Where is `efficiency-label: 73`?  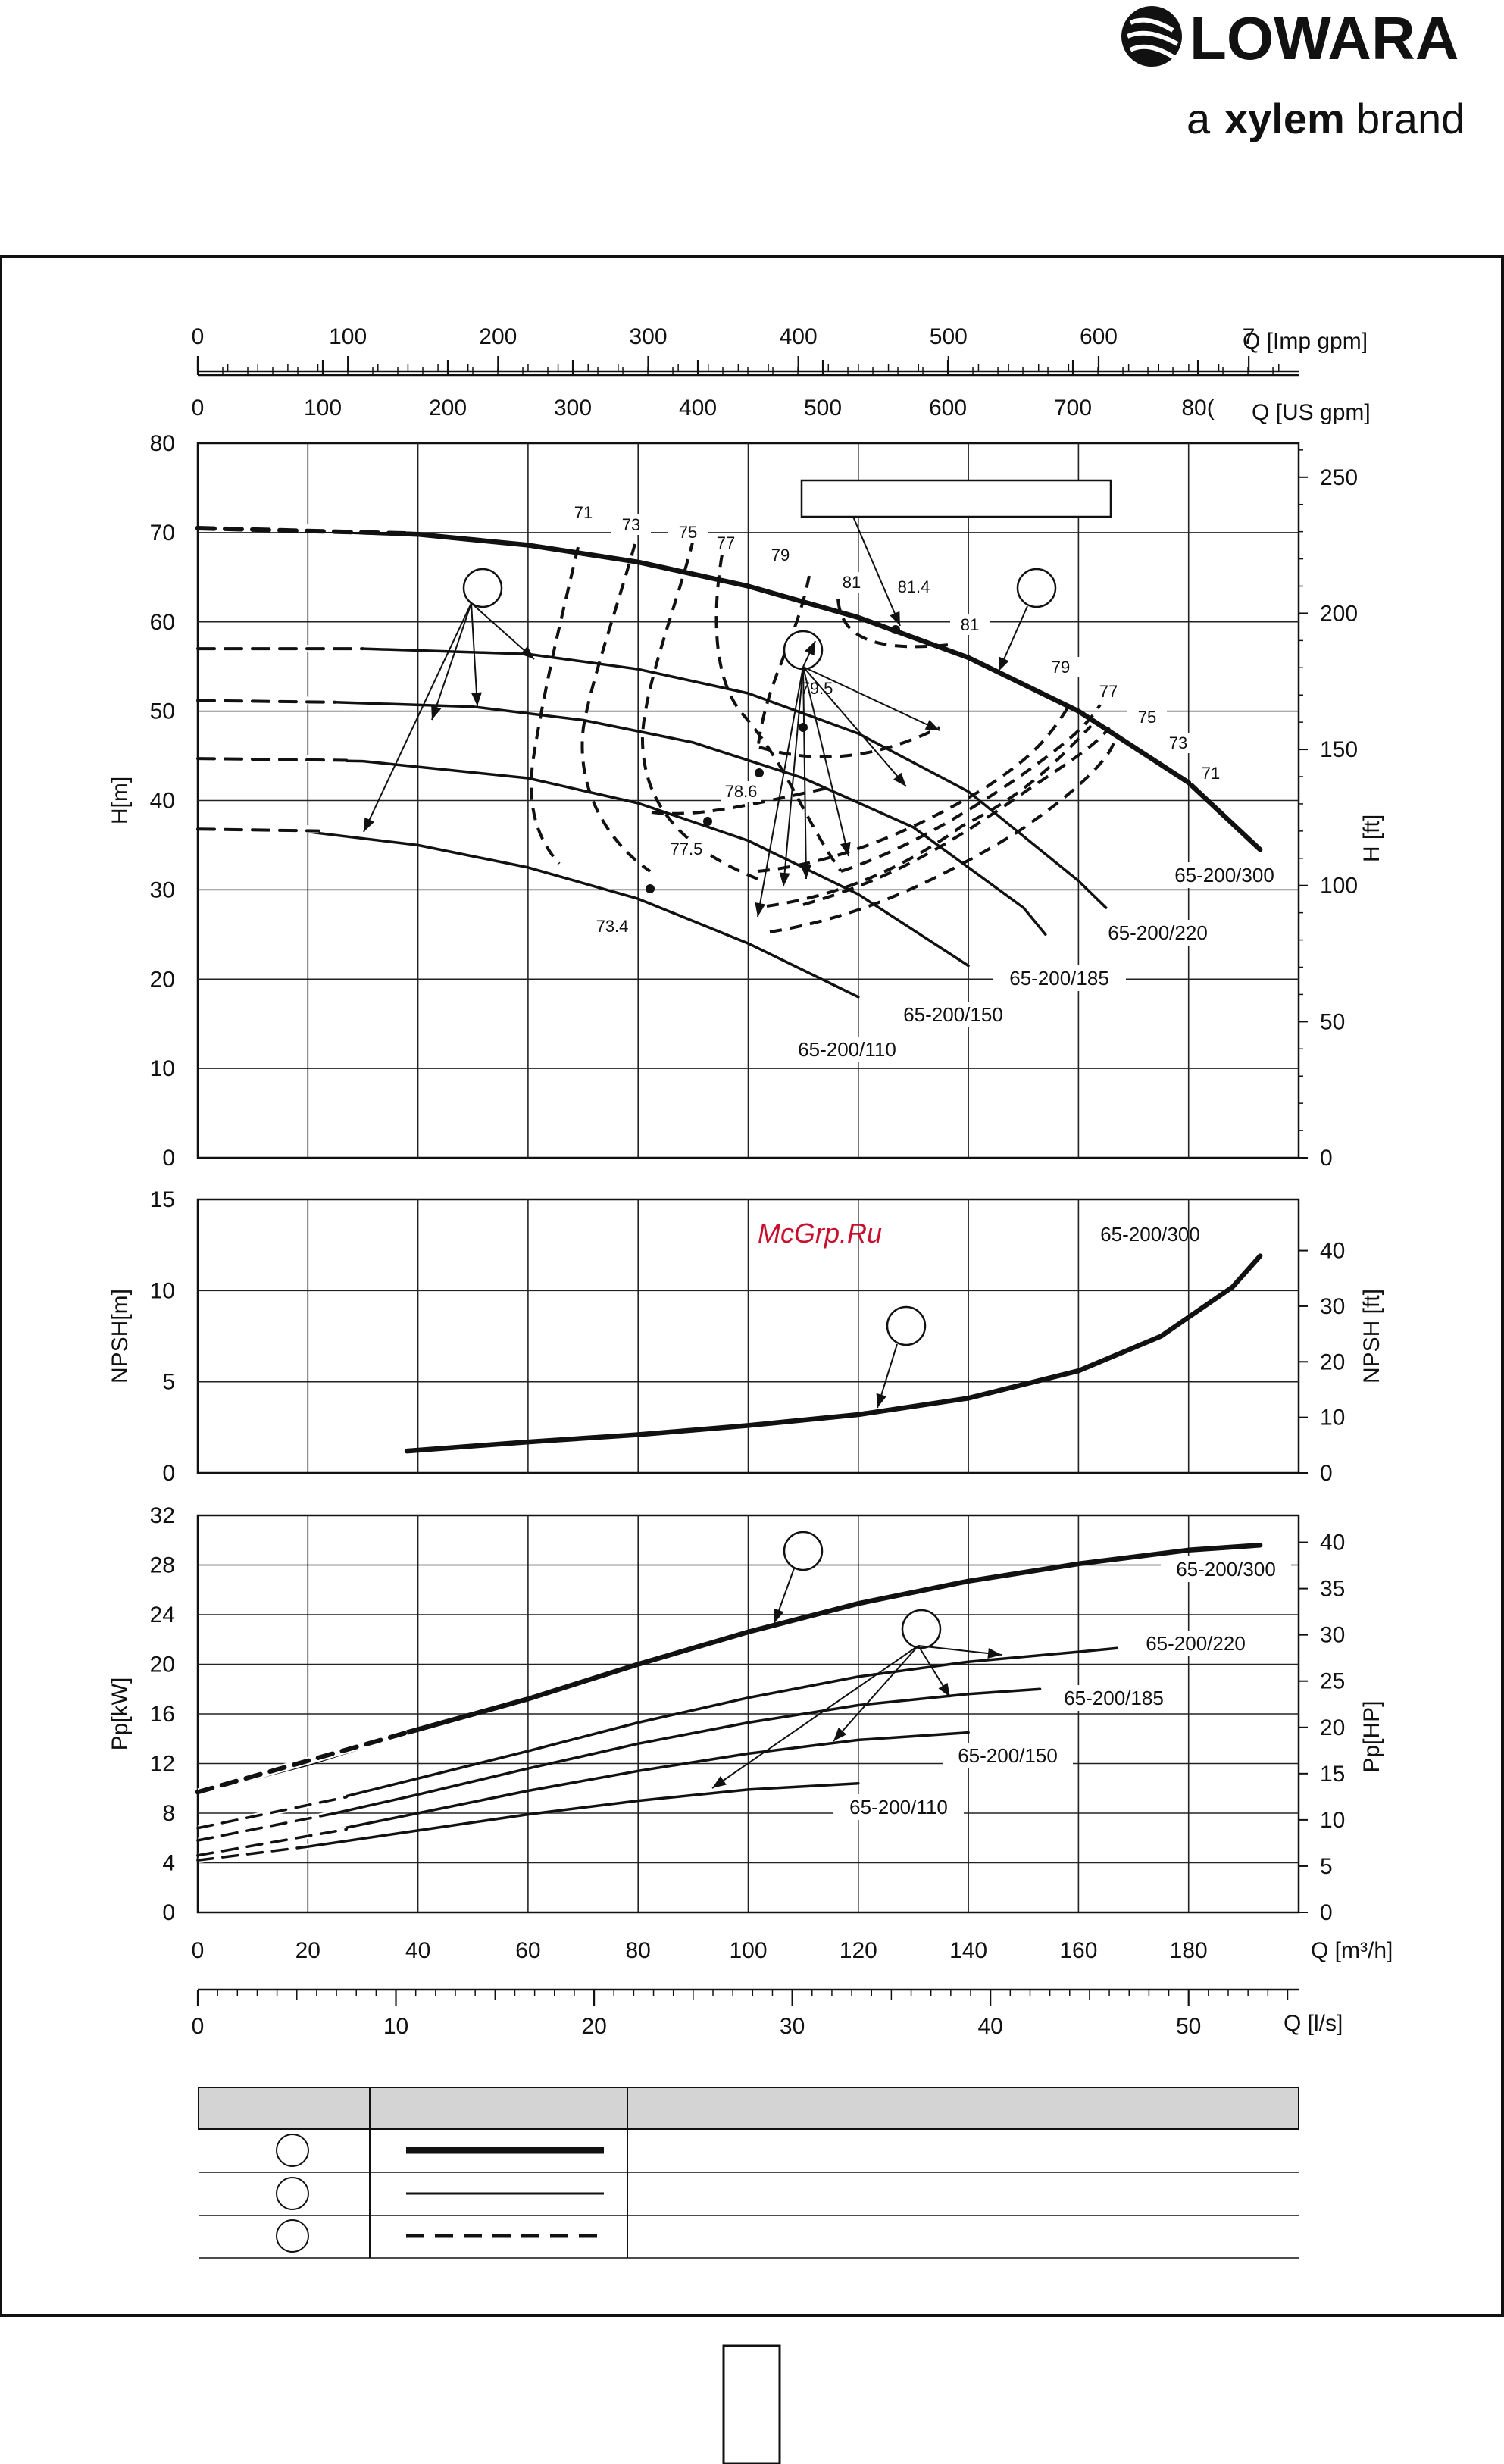 efficiency-label: 73 is located at coordinates (1178, 742).